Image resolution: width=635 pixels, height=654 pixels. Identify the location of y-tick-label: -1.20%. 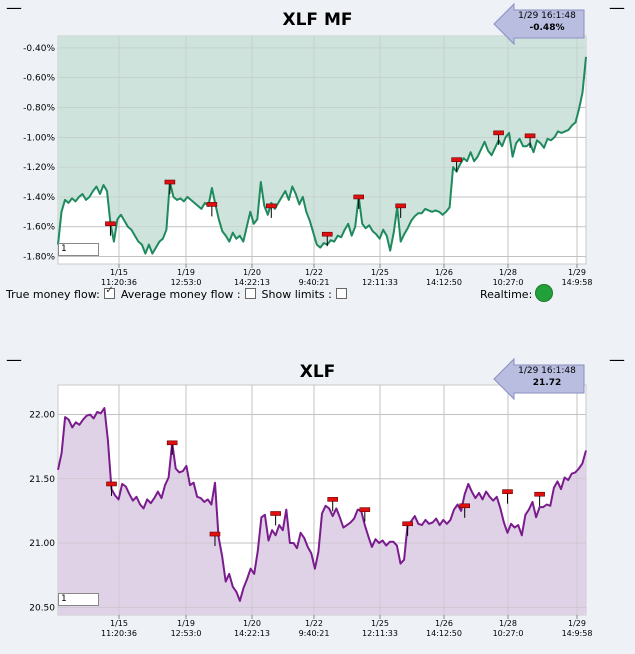
(39, 168).